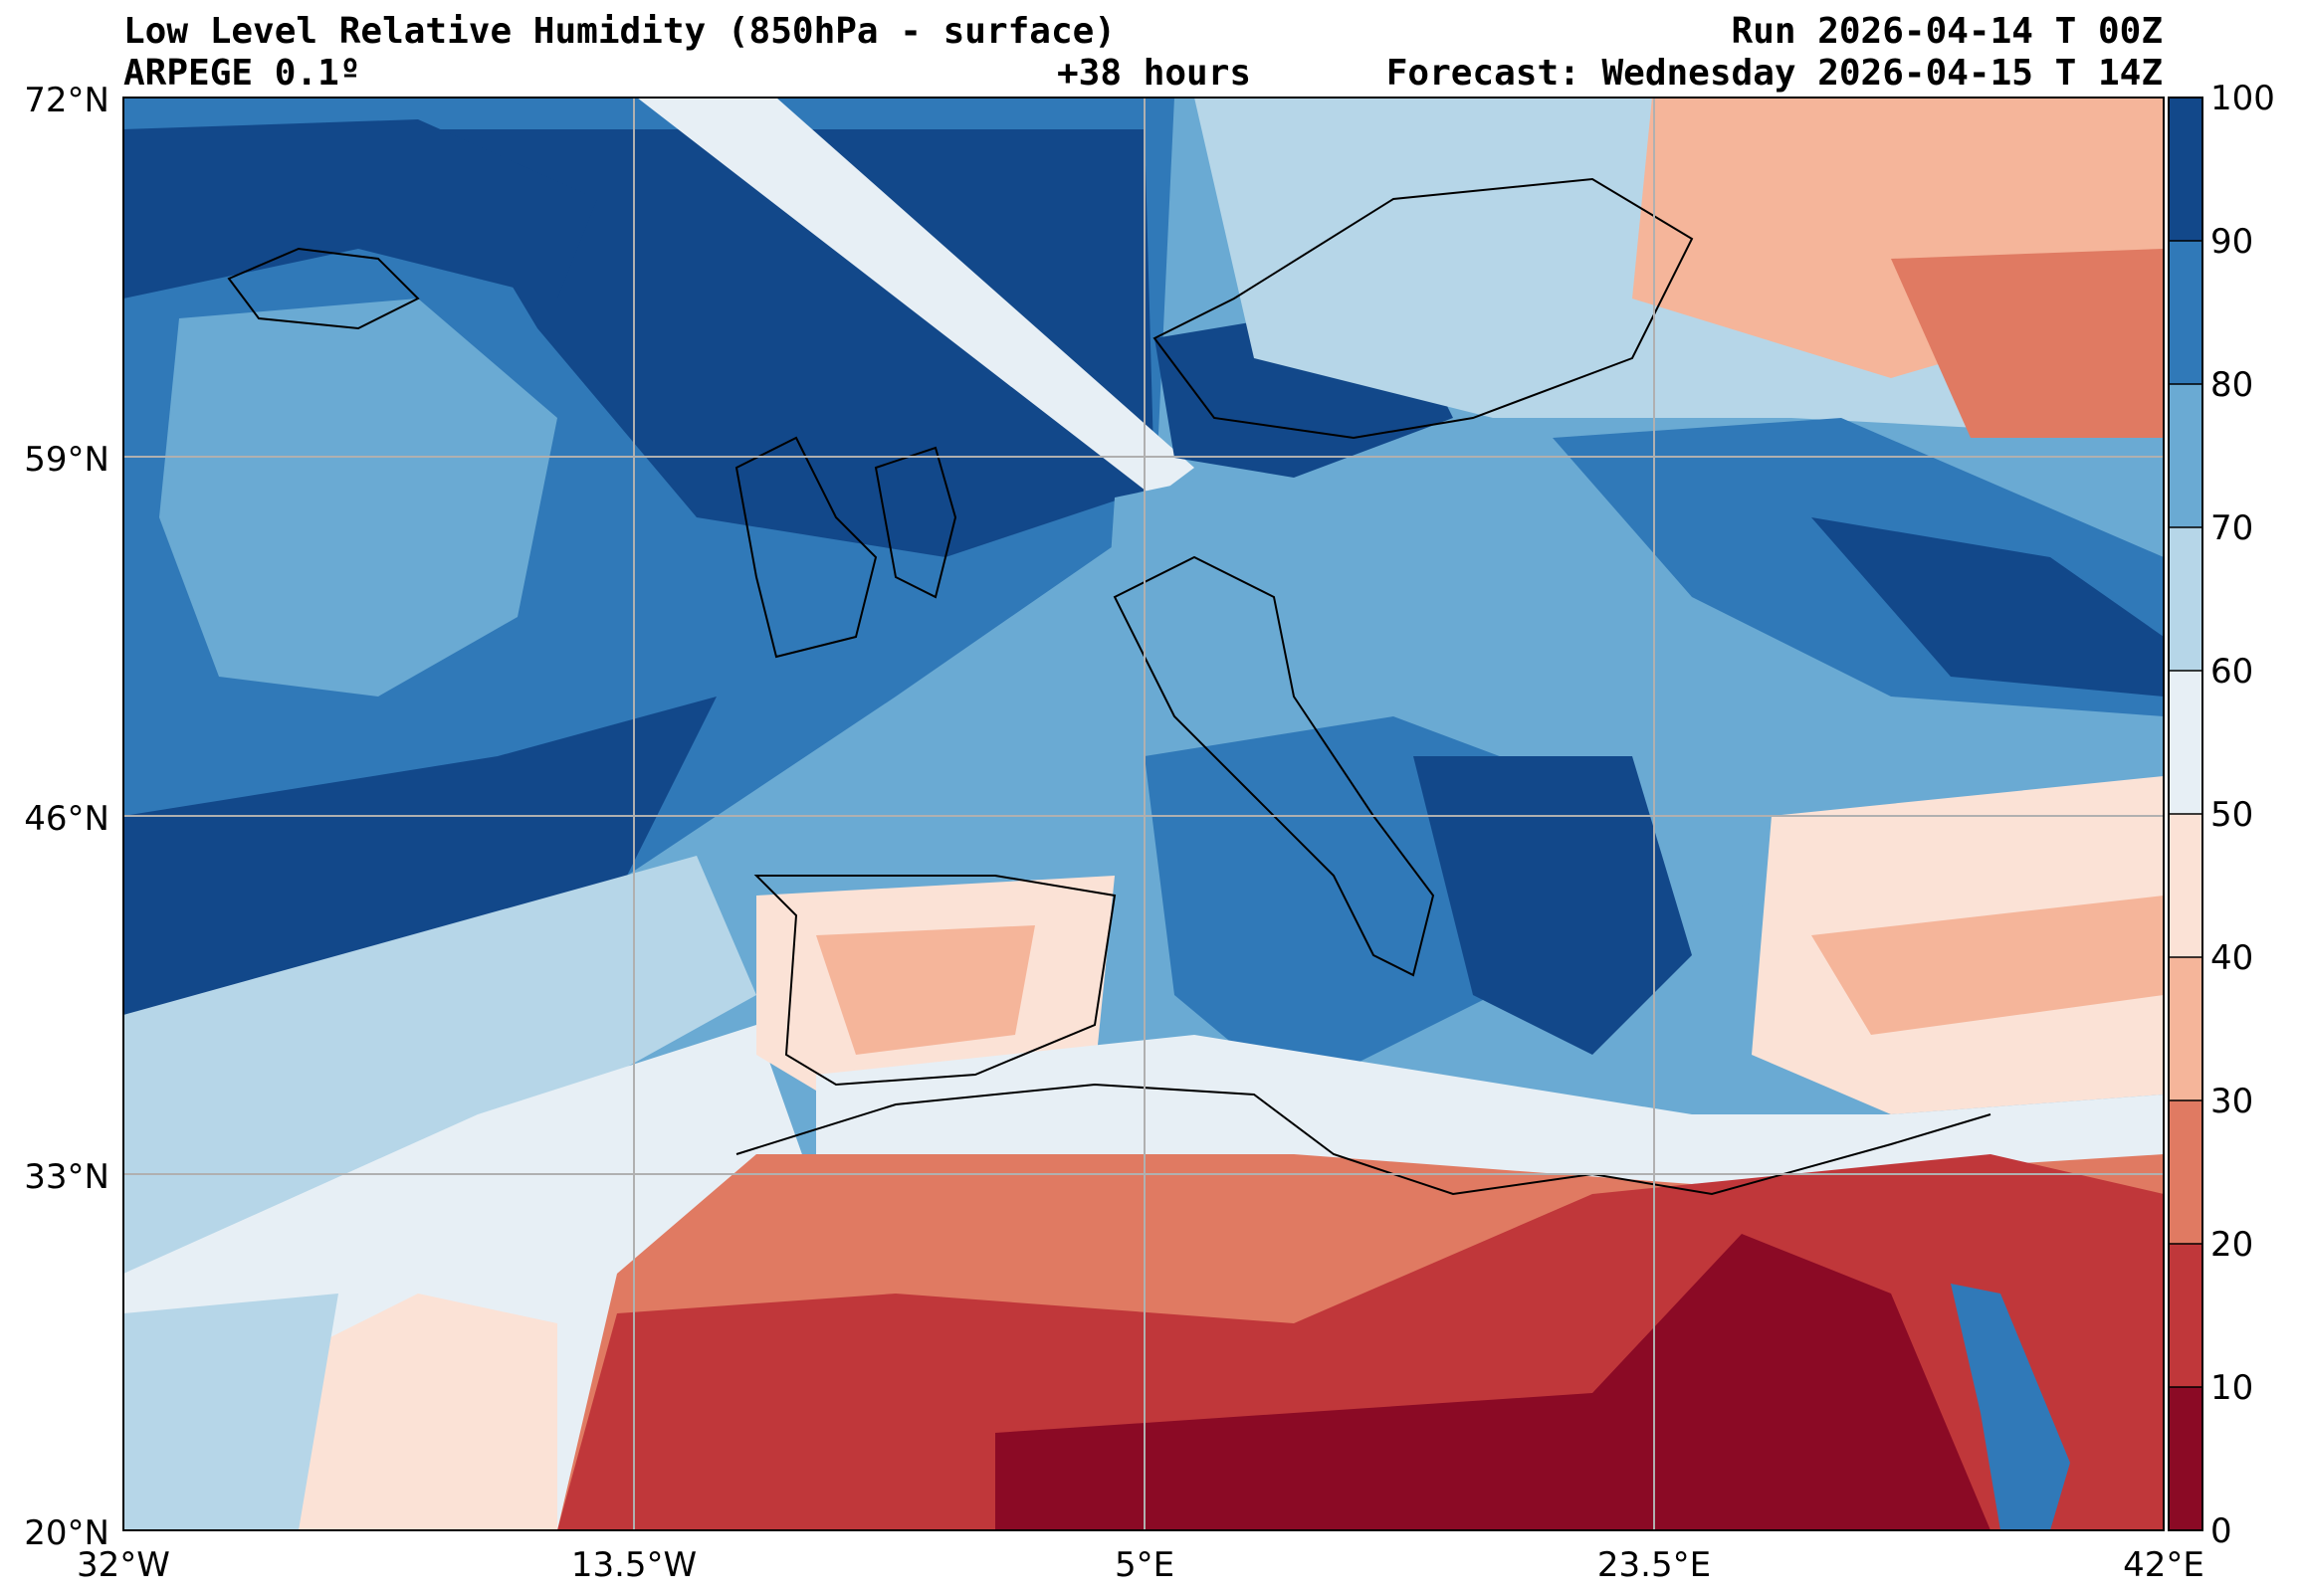 This screenshot has height=1596, width=2302. What do you see at coordinates (1654, 1565) in the screenshot?
I see `lon-label-23-5e: 23.5°E` at bounding box center [1654, 1565].